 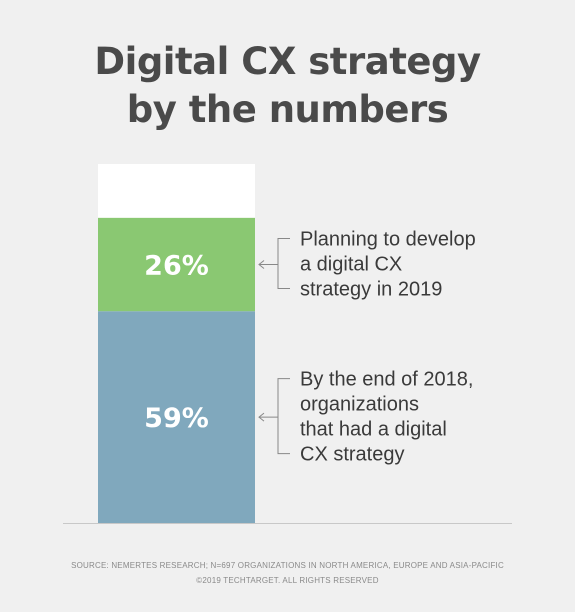 I want to click on bar-value-label-1: 26%, so click(x=176, y=266).